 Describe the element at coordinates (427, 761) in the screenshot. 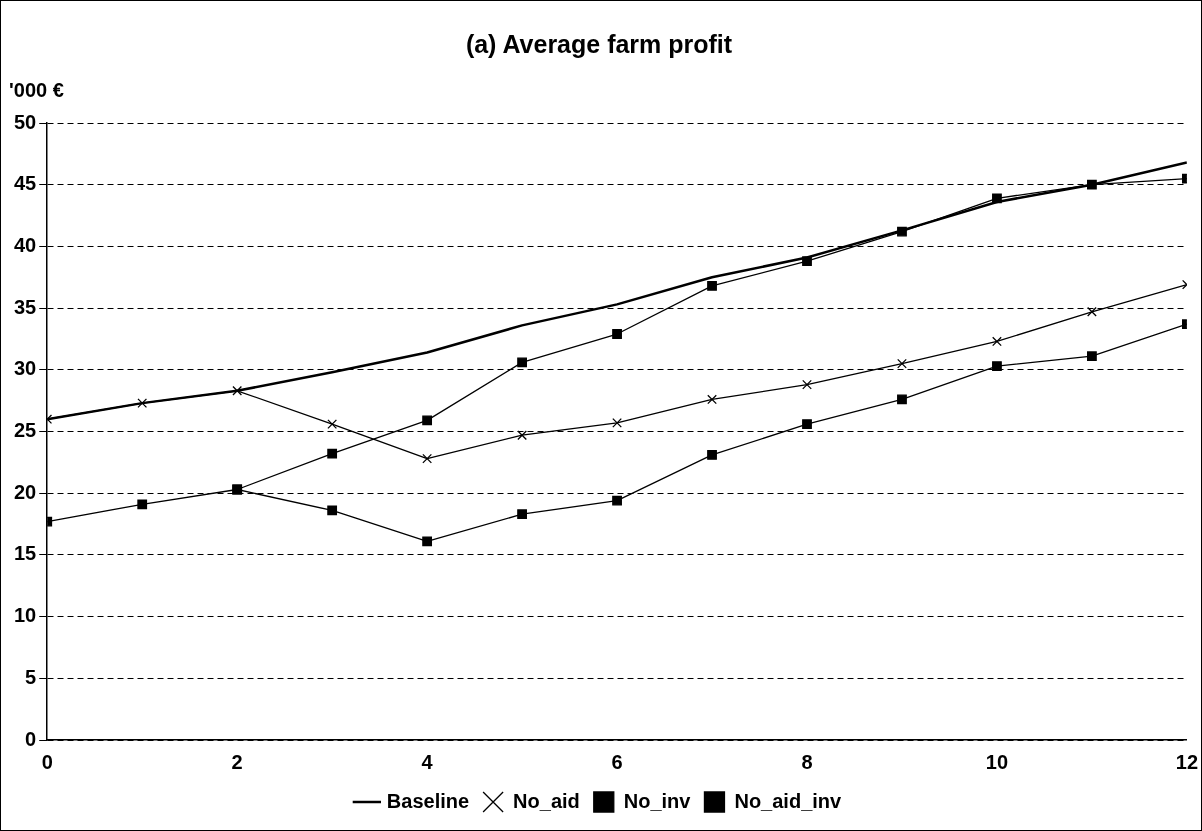

I see `x-tick-label: 4` at that location.